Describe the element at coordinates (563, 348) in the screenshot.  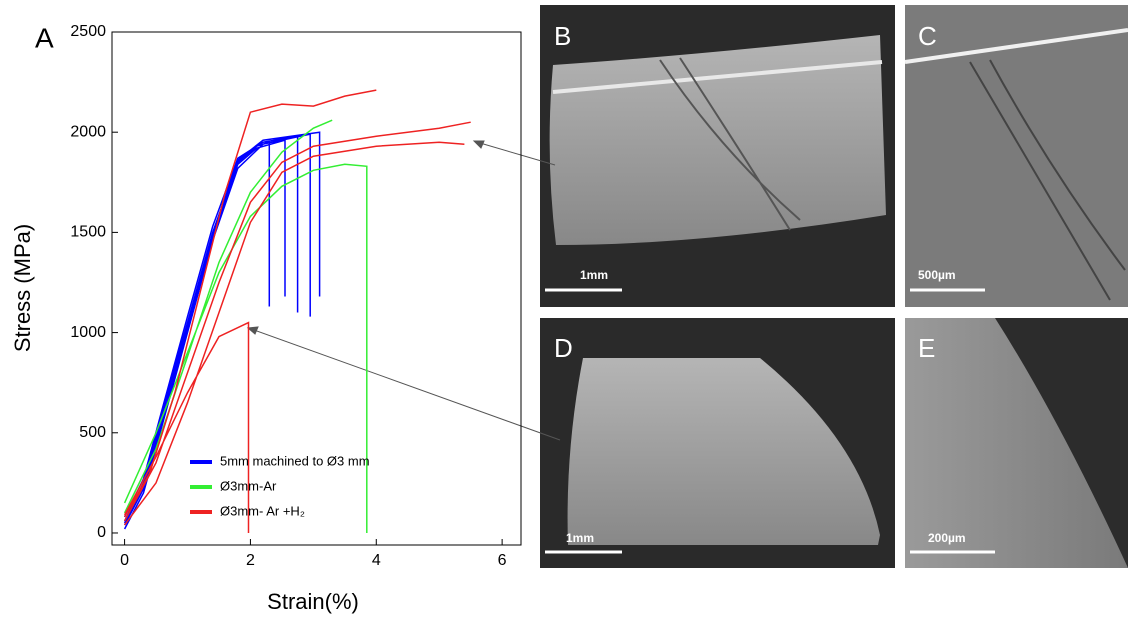
I see `panel-label: D` at that location.